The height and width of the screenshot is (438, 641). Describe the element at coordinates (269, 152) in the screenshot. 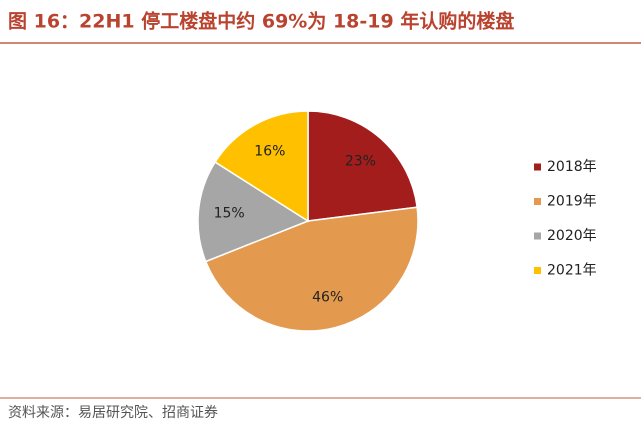

I see `data-label: 16%` at that location.